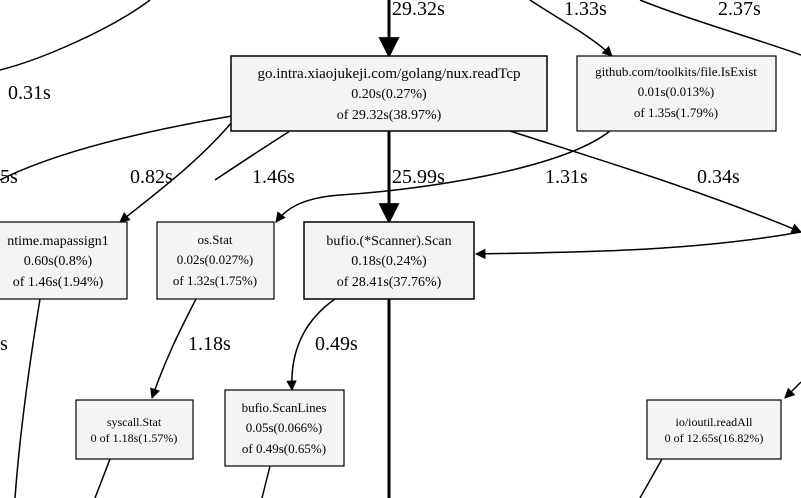 The image size is (801, 498). What do you see at coordinates (58, 282) in the screenshot?
I see `node-mapassign-line-2: of 1.46s(1.94%)` at bounding box center [58, 282].